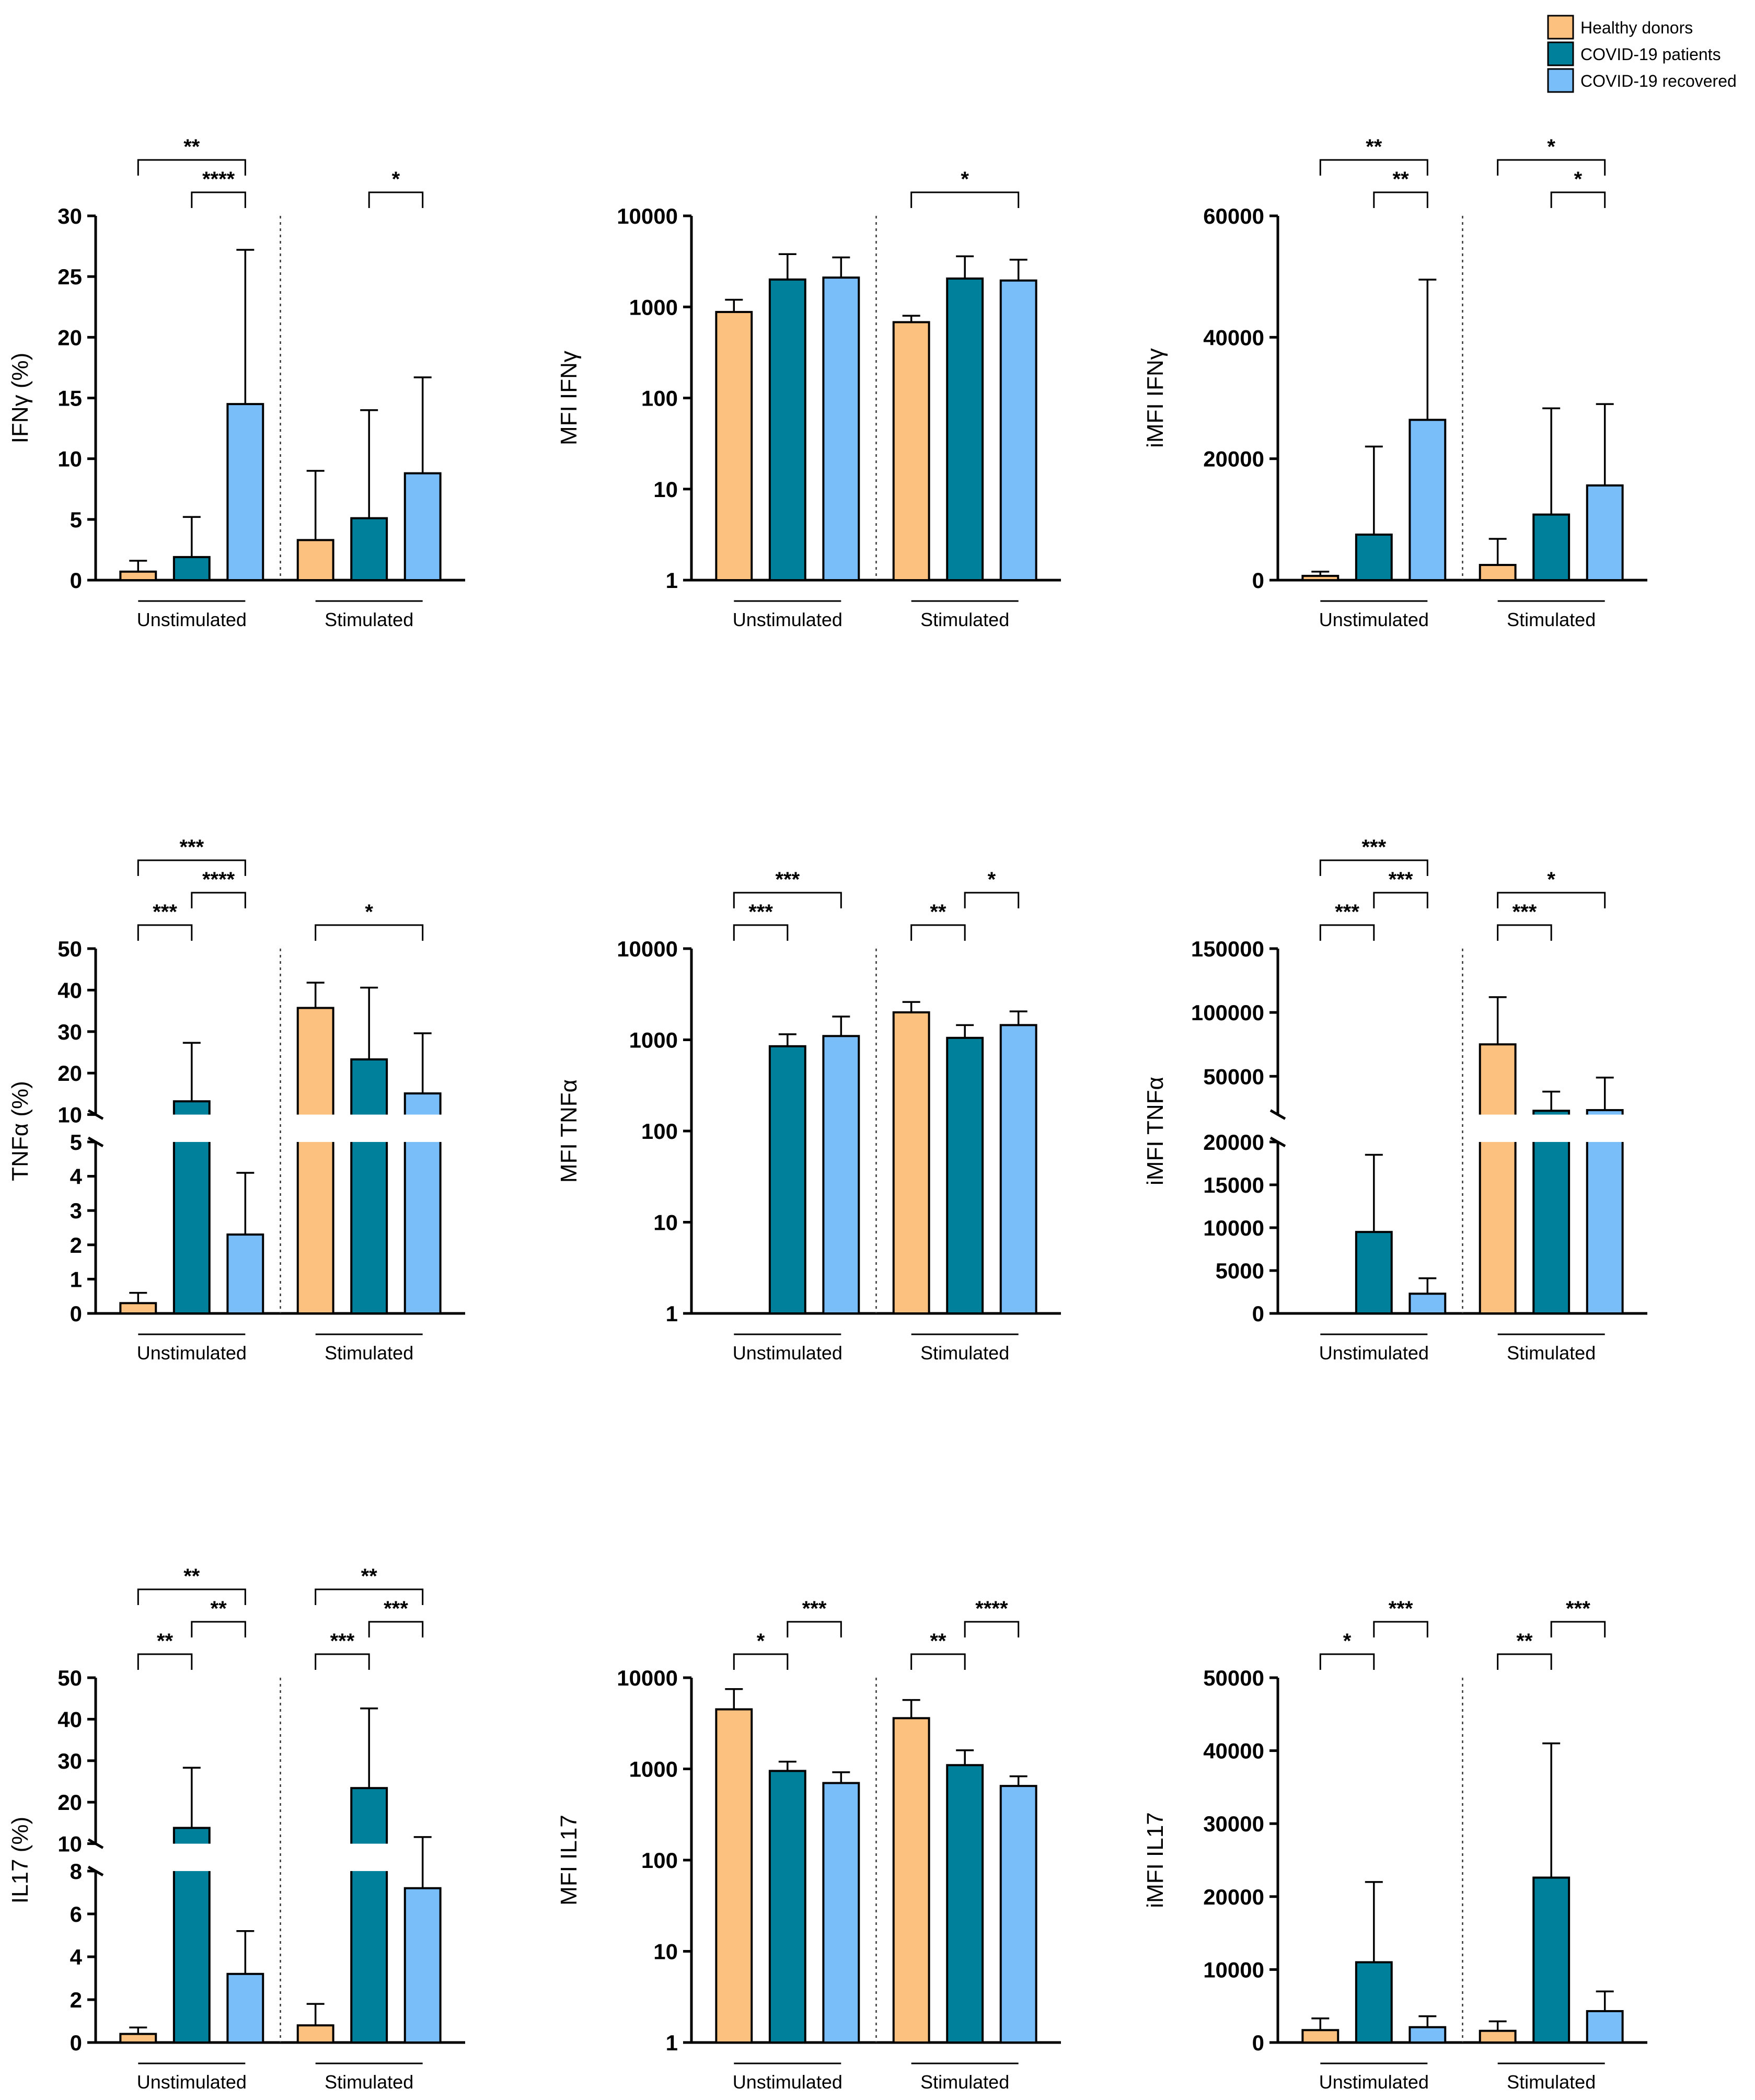  Describe the element at coordinates (1658, 81) in the screenshot. I see `legend-label: COVID-19 recovered` at that location.